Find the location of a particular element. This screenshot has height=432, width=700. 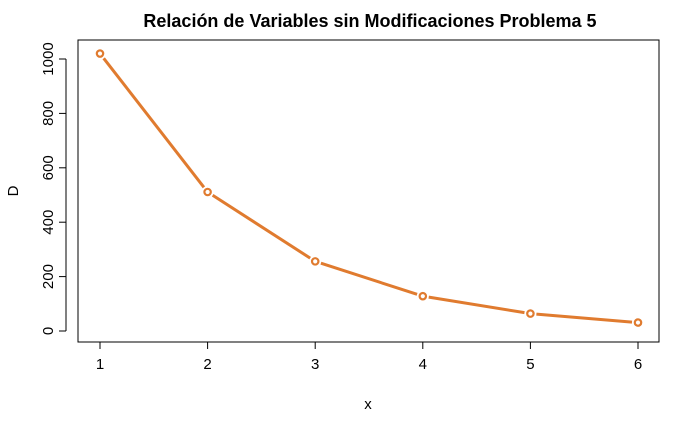

x-tick-label: 2 is located at coordinates (207, 364).